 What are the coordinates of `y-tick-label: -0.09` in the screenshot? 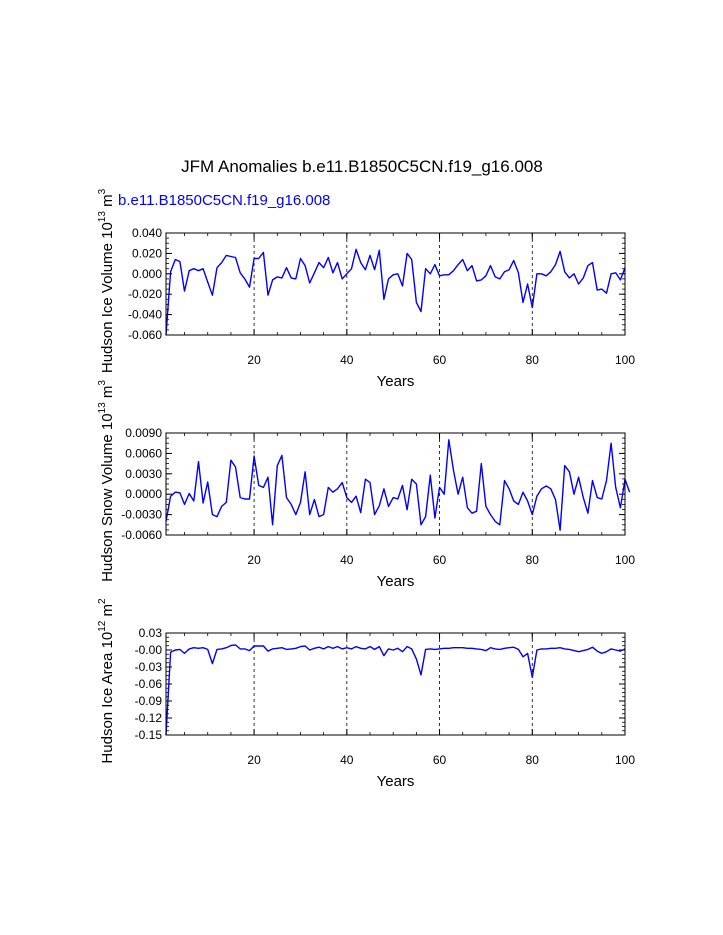 It's located at (149, 701).